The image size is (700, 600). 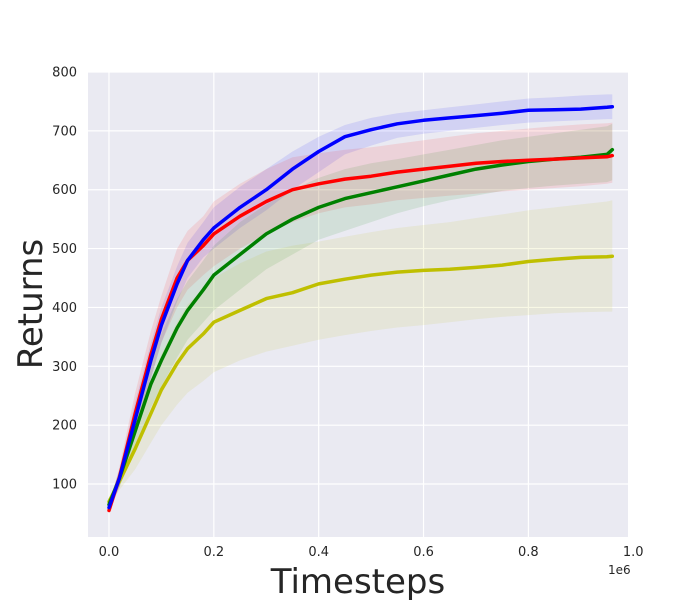 What do you see at coordinates (619, 570) in the screenshot?
I see `x-offset-label: 1e6` at bounding box center [619, 570].